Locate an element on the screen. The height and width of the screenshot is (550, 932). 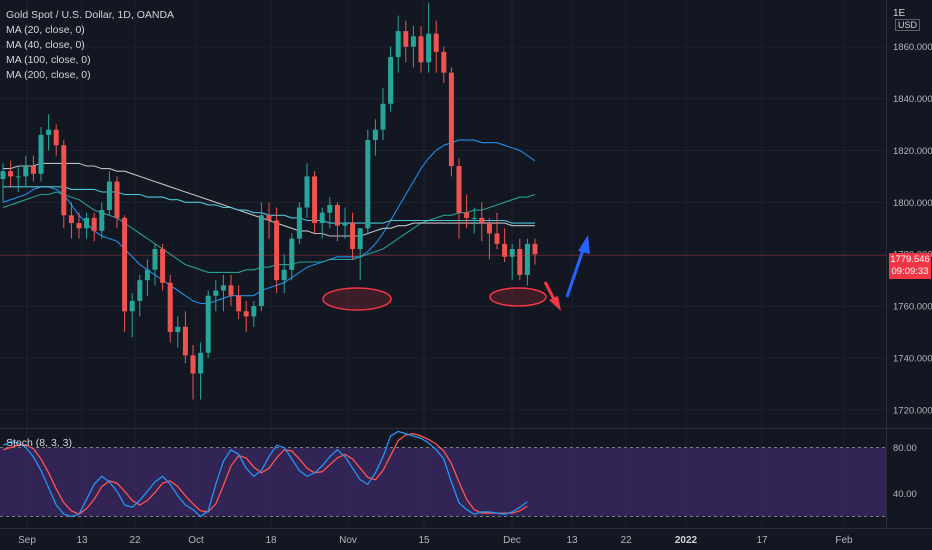
currency-prefix: 1E is located at coordinates (899, 13).